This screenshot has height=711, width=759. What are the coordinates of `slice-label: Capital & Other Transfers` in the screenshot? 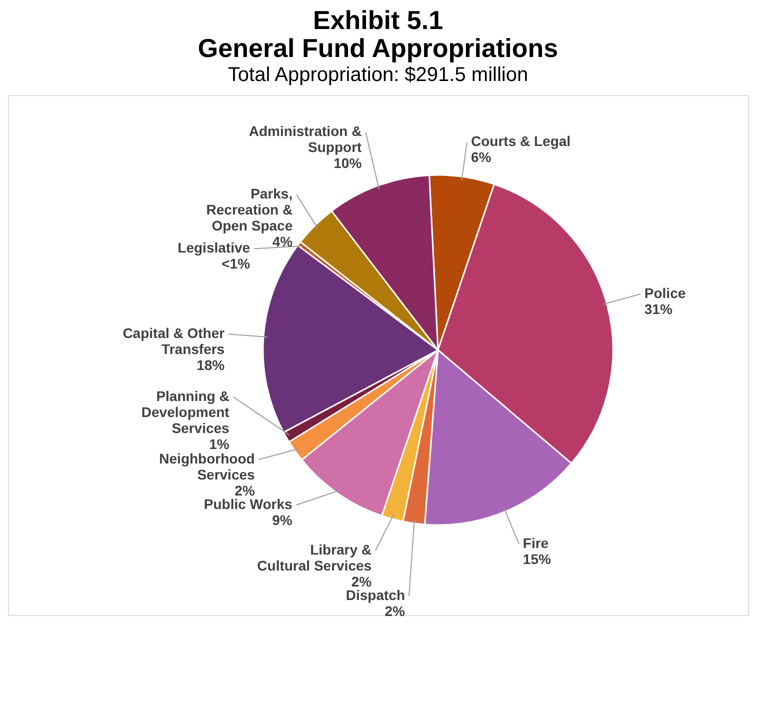 It's located at (174, 341).